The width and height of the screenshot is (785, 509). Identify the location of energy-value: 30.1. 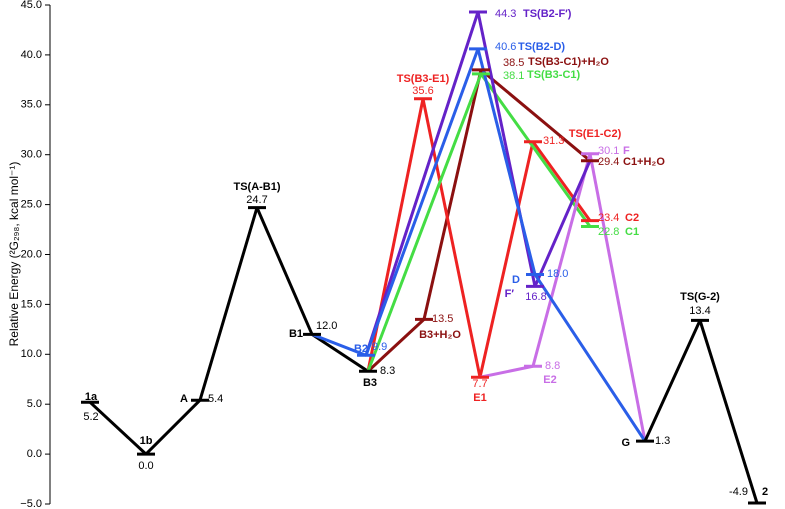
(608, 151).